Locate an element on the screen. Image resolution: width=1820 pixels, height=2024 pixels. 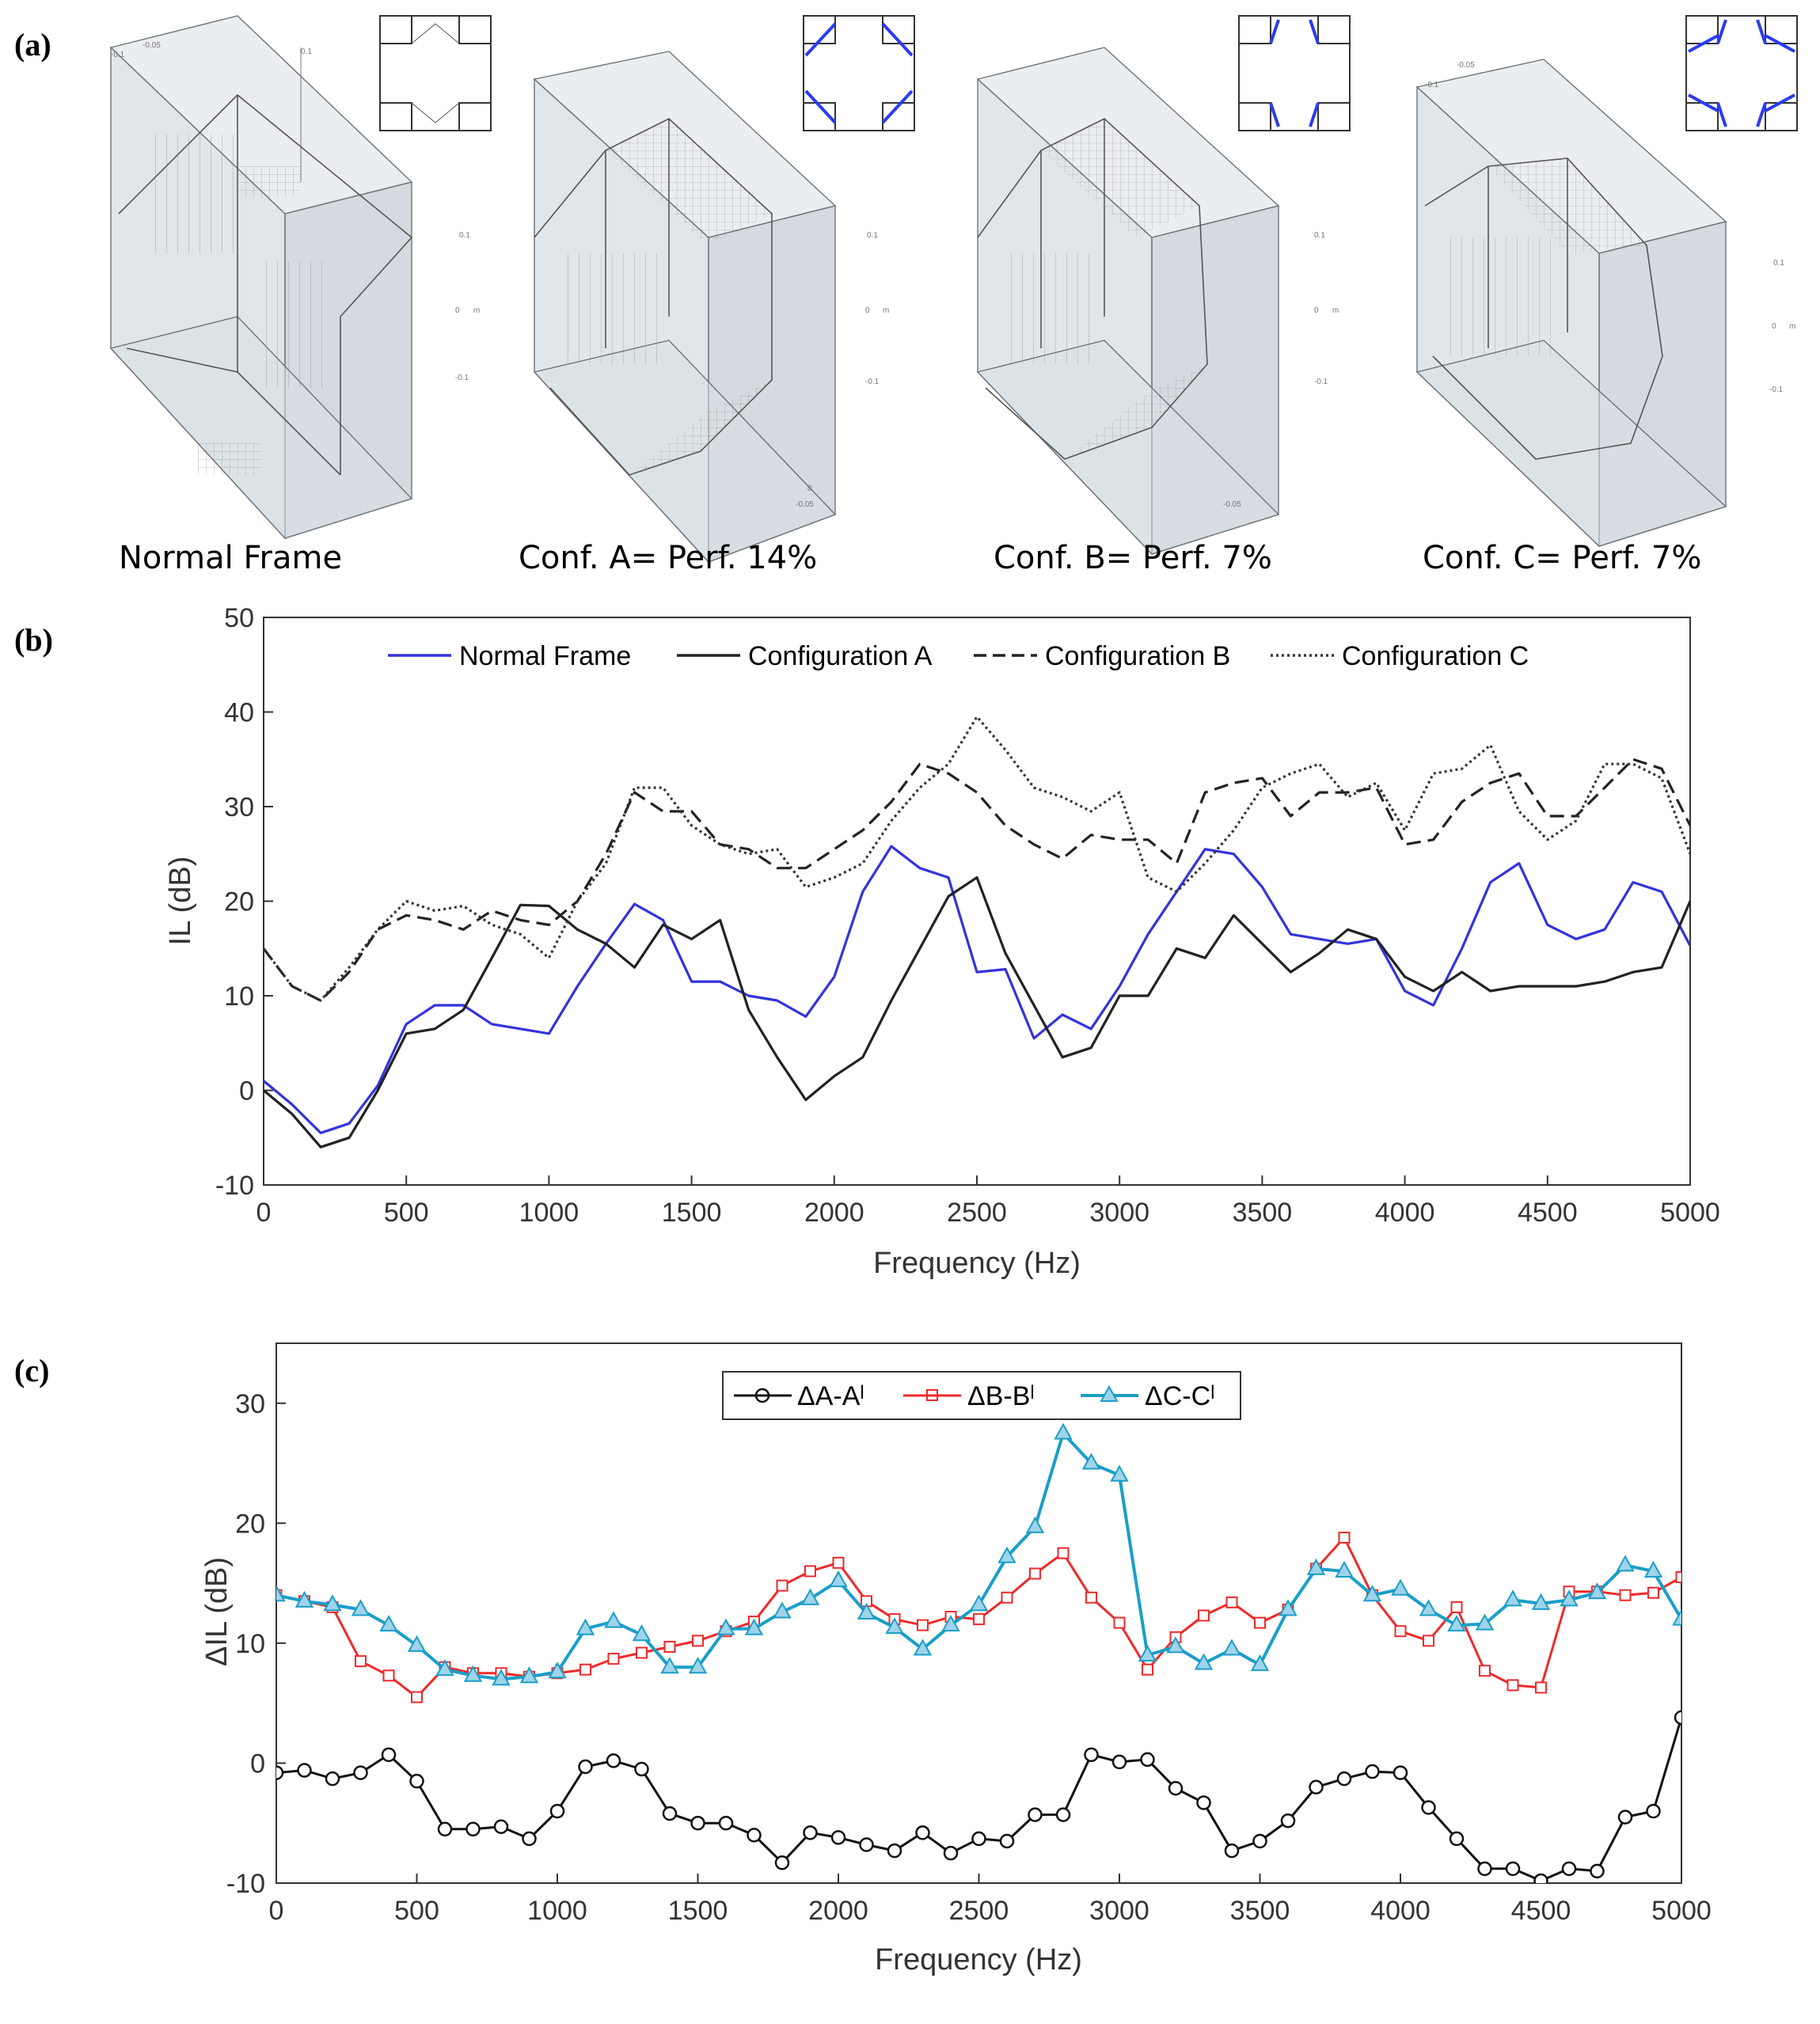
xtick-label-b: 2000 is located at coordinates (834, 1213).